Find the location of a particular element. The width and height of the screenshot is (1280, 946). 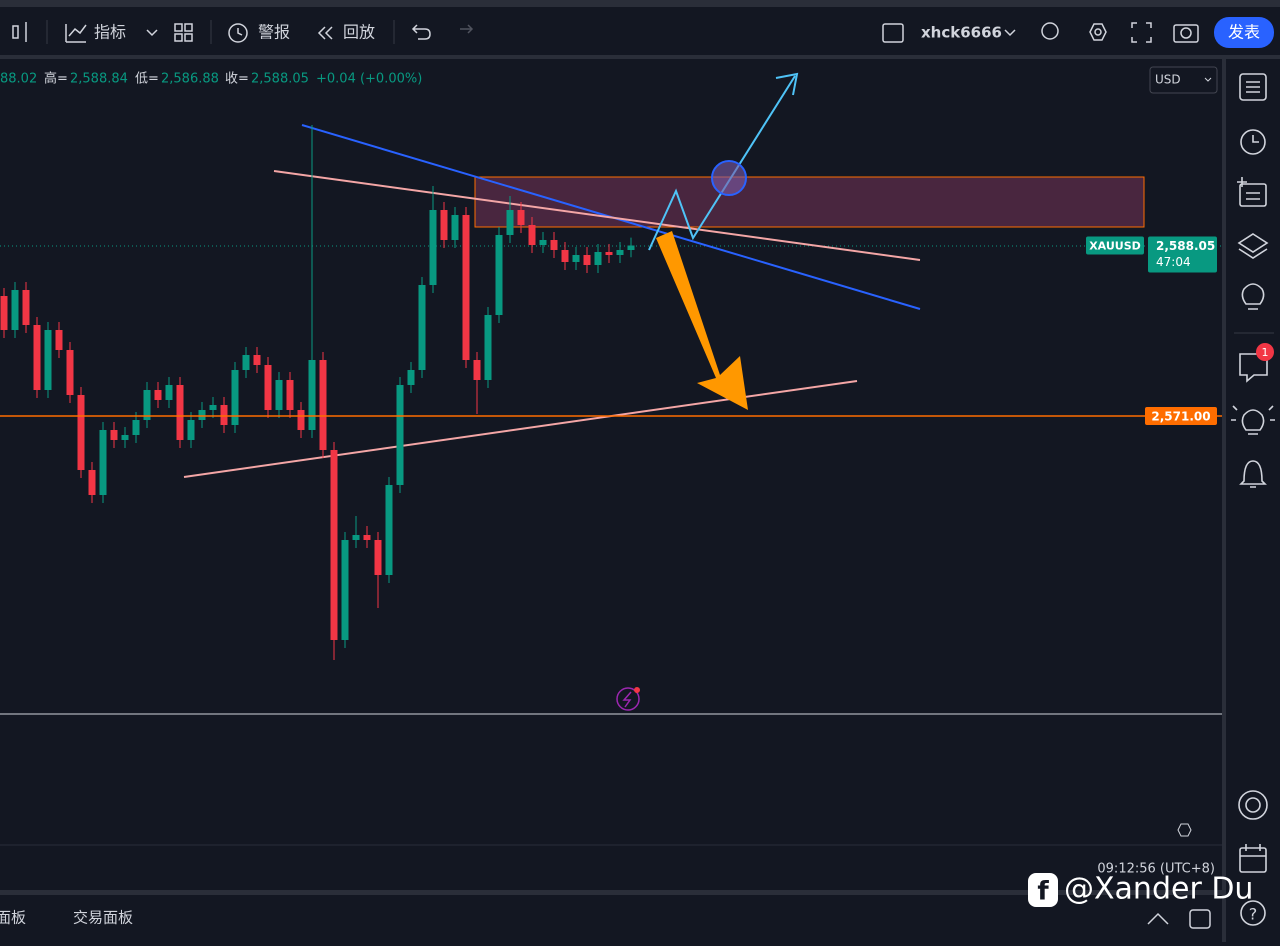

legend-open: 88.02 is located at coordinates (18, 79).